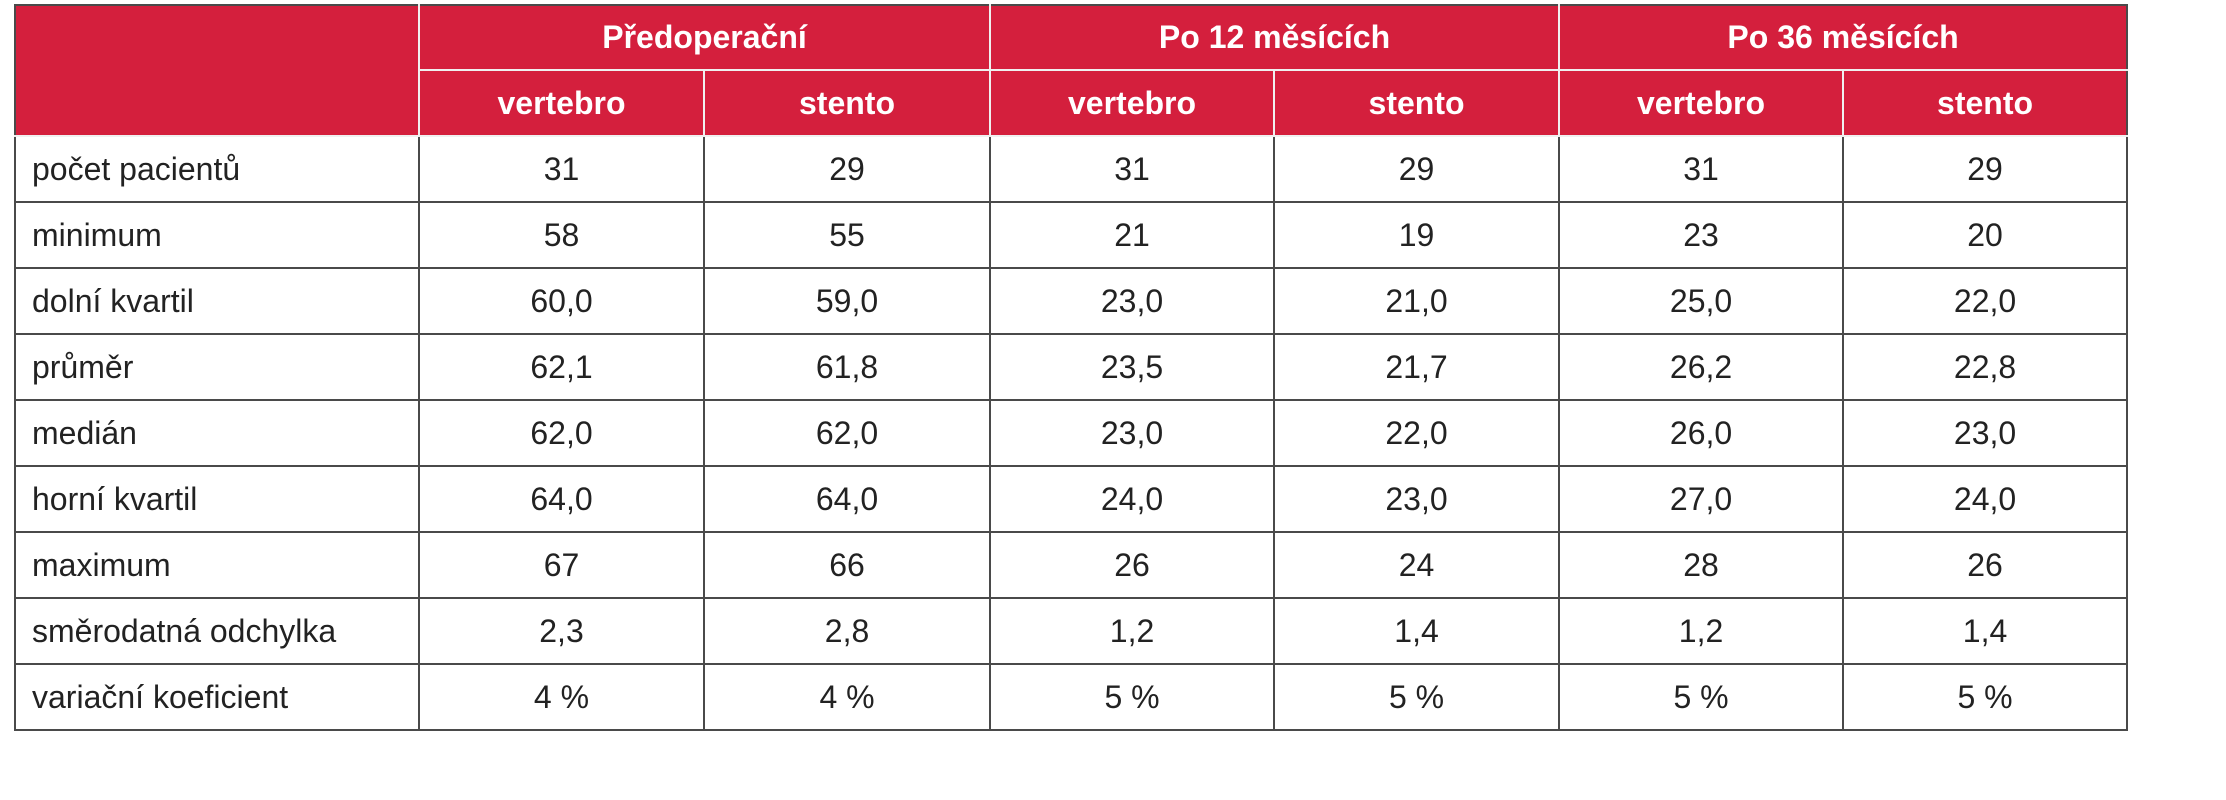 The height and width of the screenshot is (800, 2226). I want to click on table-row: počet pacientů 31 29 31 29 31 29, so click(1071, 169).